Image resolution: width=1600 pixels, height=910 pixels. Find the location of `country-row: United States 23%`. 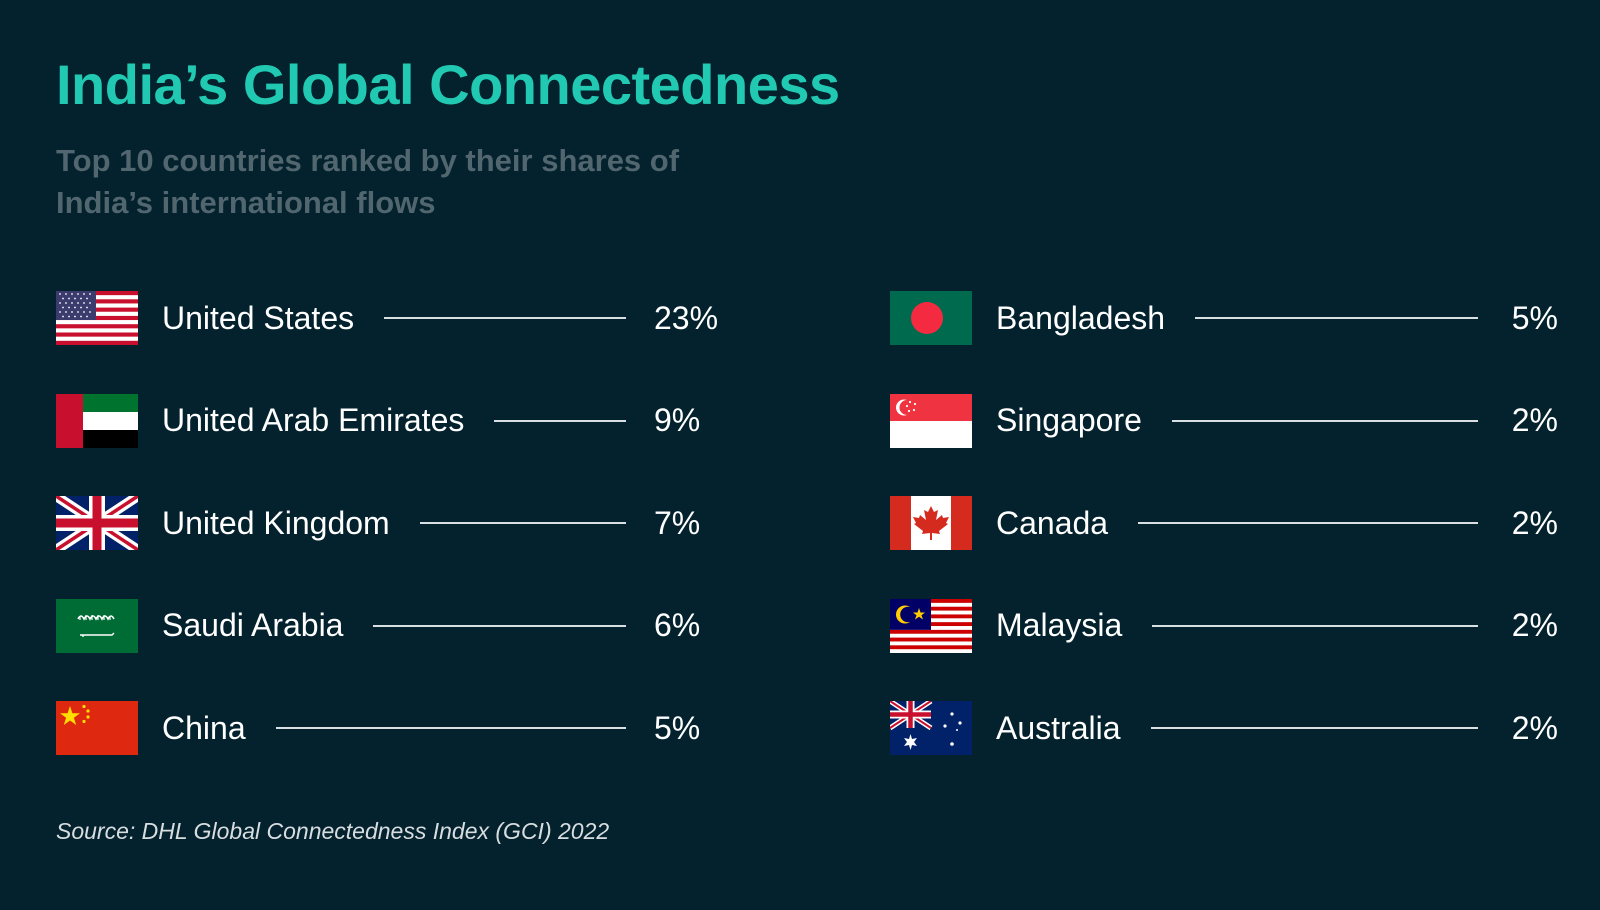

country-row: United States 23% is located at coordinates (390, 318).